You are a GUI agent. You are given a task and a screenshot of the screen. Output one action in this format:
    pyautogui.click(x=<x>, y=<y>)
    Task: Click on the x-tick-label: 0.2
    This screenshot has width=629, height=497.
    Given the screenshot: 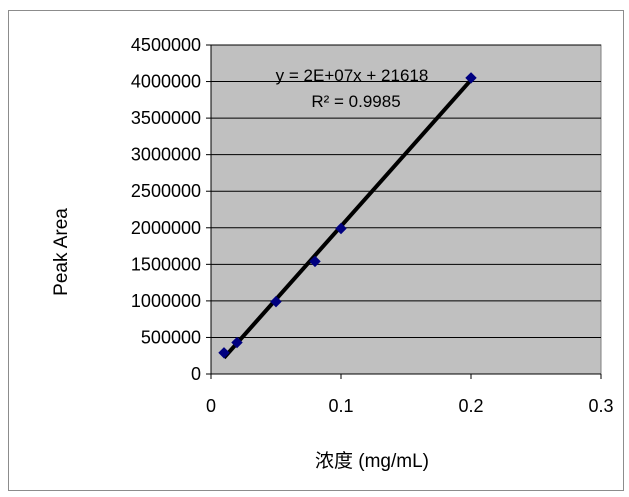 What is the action you would take?
    pyautogui.click(x=470, y=406)
    